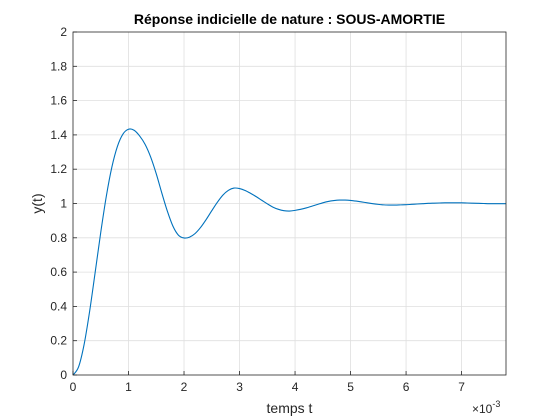 This screenshot has height=420, width=560. Describe the element at coordinates (58, 238) in the screenshot. I see `y-tick-label: 0.8` at that location.